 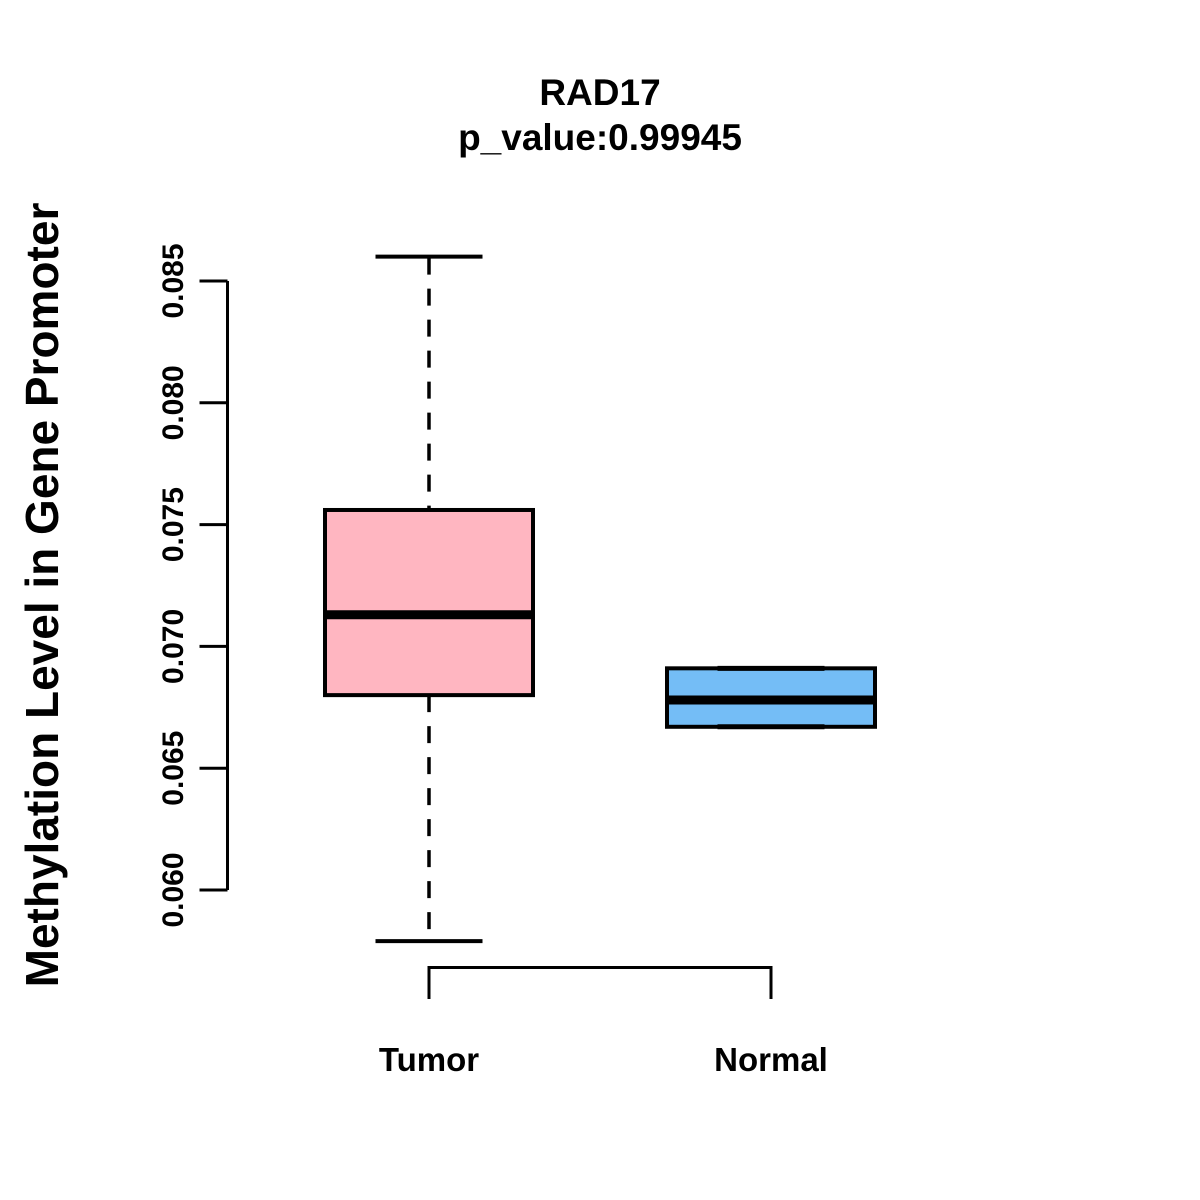 I want to click on chart-title: RAD17, so click(x=600, y=92).